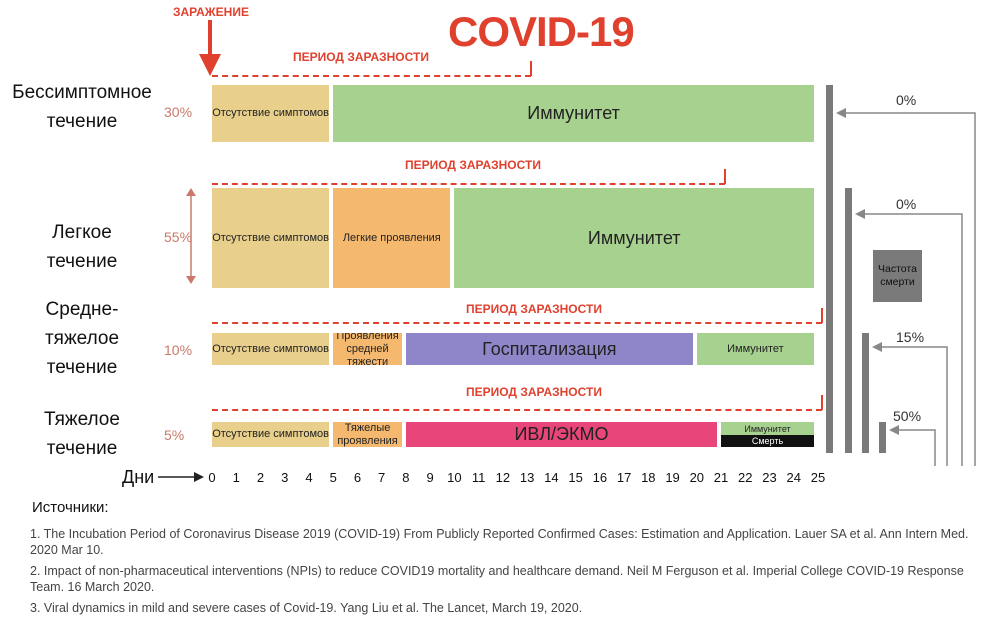 The image size is (992, 617). I want to click on day-tick-label: 25, so click(818, 477).